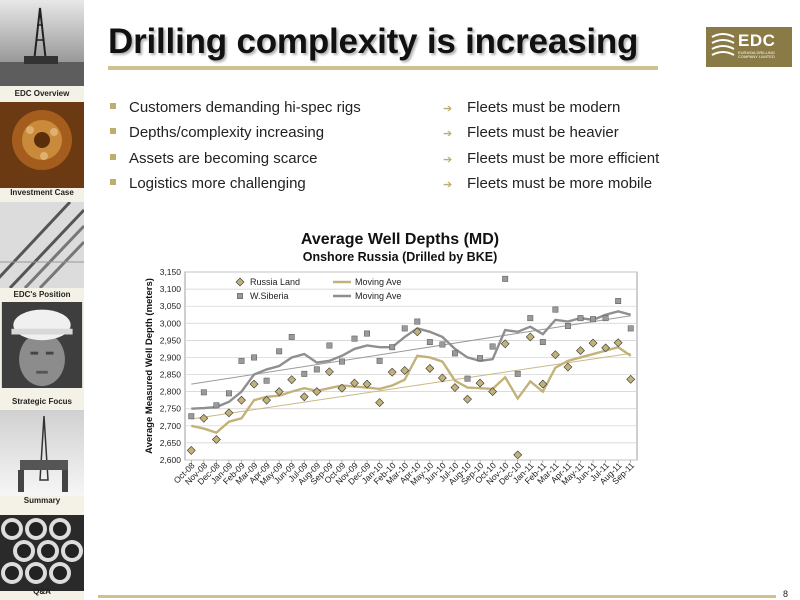 This screenshot has width=800, height=600. I want to click on bullet-text: Customers demanding hi-spec rigs, so click(245, 107).